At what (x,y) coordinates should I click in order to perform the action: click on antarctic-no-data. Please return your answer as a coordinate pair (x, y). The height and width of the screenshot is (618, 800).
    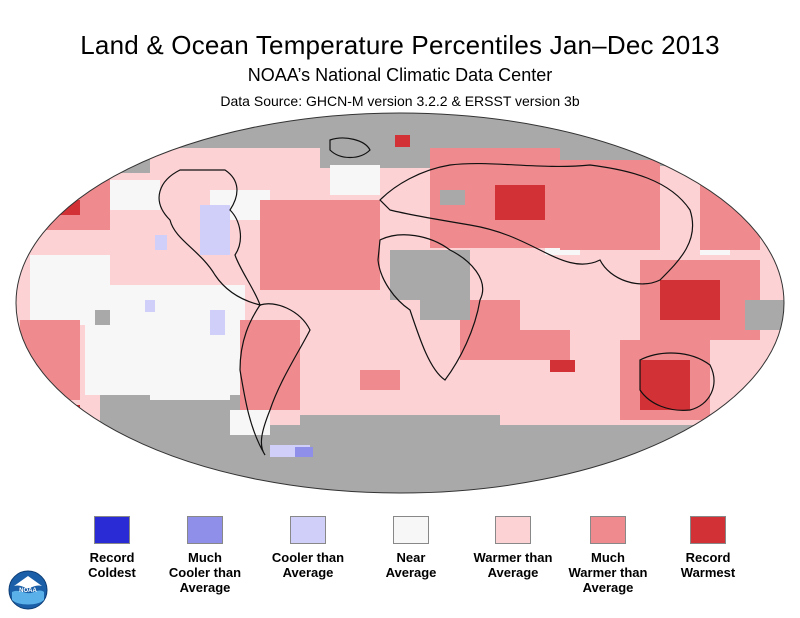
    Looking at the image, I should click on (400, 459).